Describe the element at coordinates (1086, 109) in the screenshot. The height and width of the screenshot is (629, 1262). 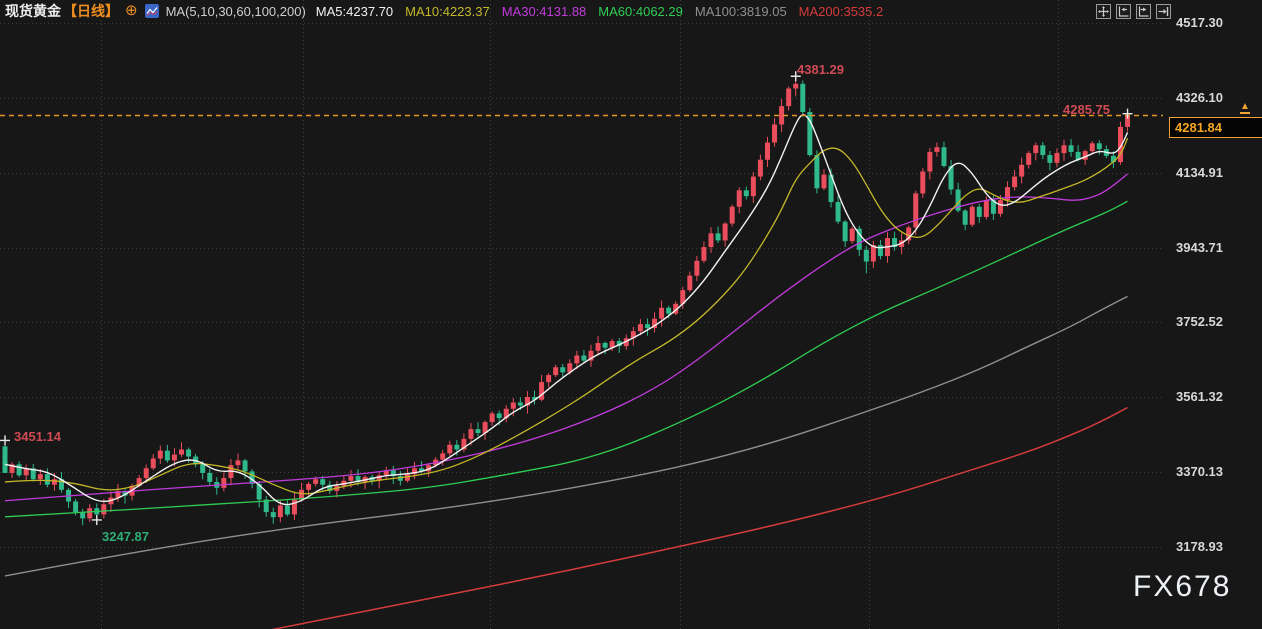
I see `price-annotation: 4285.75` at that location.